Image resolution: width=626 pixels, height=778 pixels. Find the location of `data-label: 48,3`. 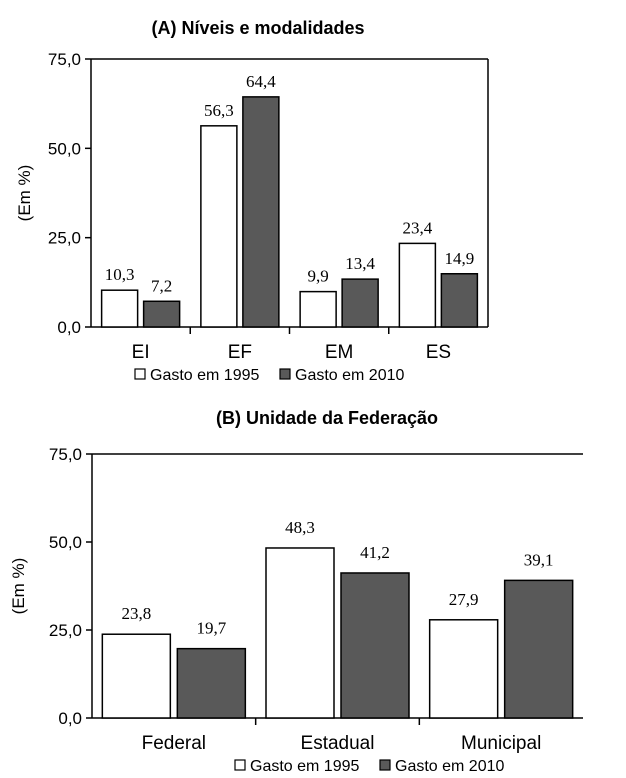

data-label: 48,3 is located at coordinates (300, 527).